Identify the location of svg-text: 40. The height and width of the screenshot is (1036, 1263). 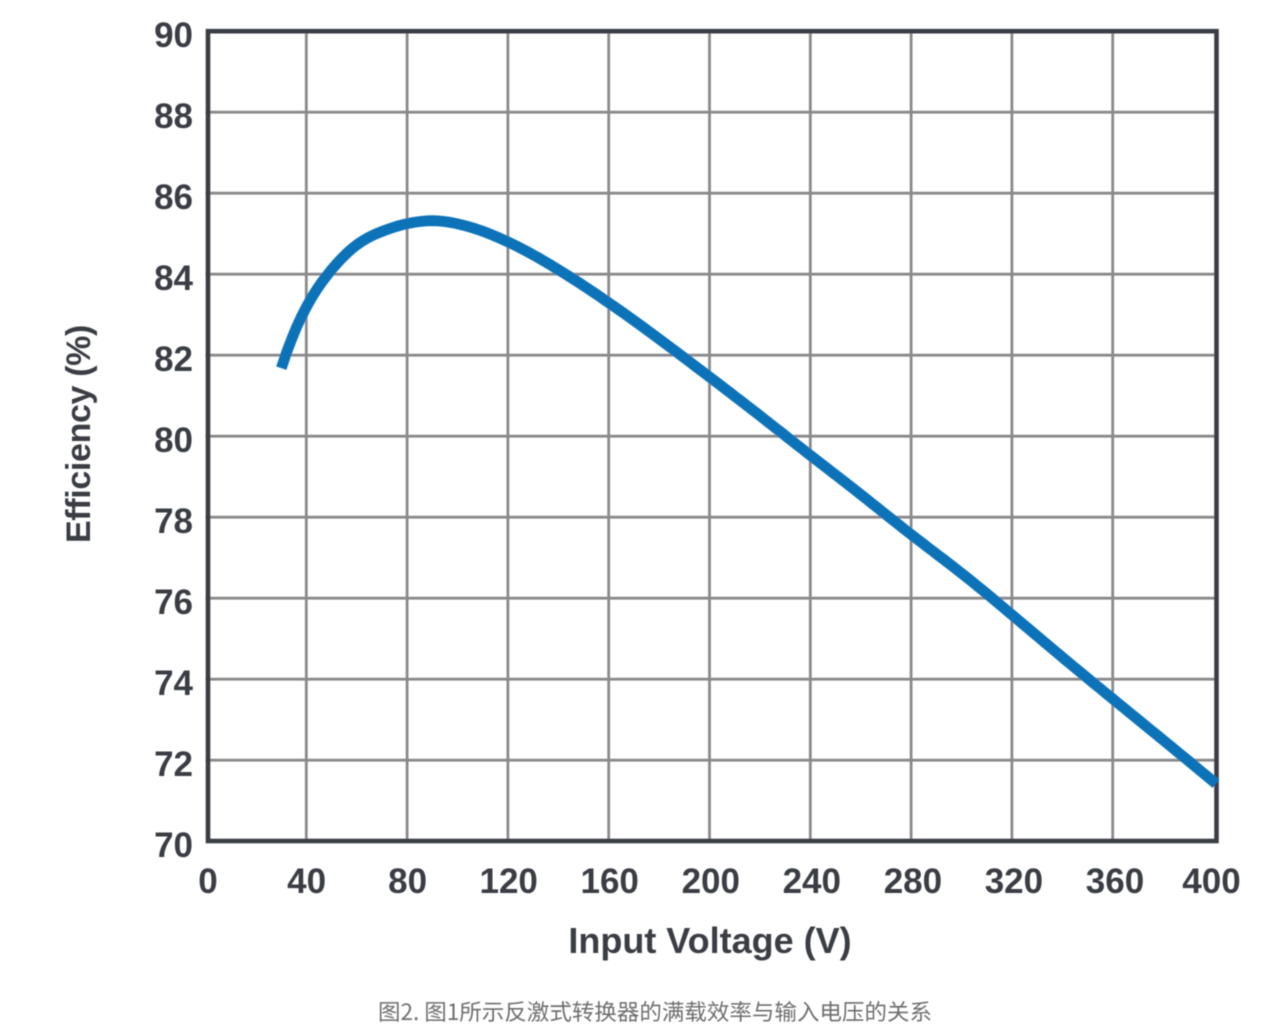
(306, 881).